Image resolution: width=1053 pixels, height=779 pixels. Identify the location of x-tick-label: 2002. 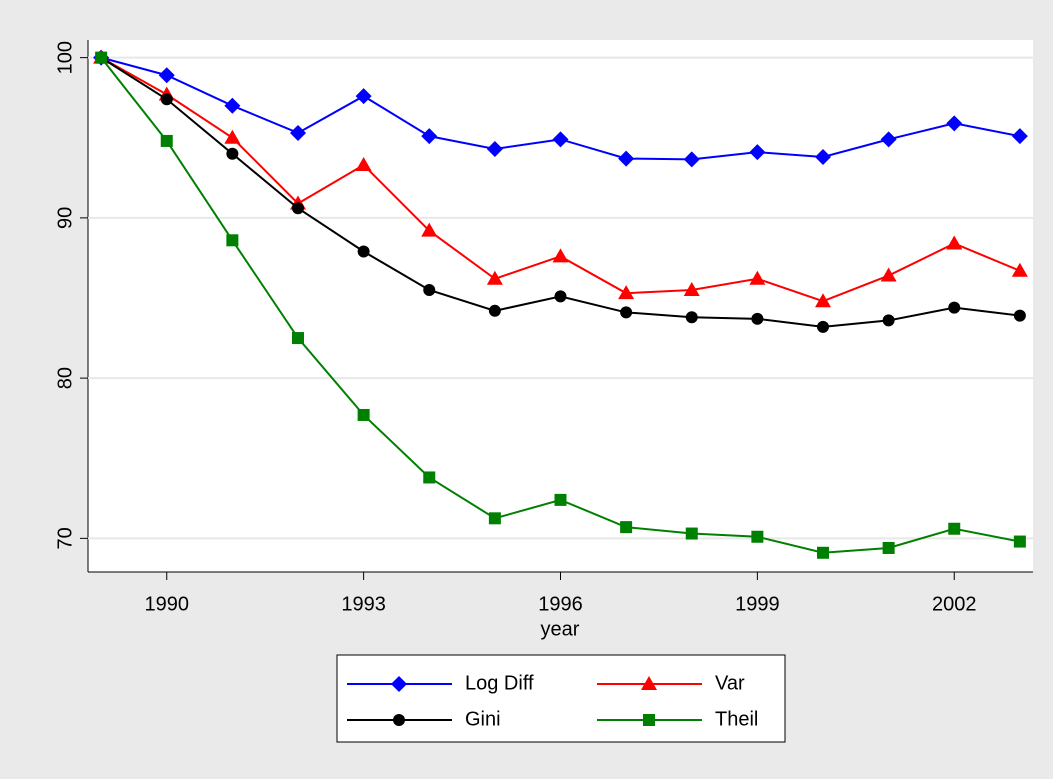
(954, 604).